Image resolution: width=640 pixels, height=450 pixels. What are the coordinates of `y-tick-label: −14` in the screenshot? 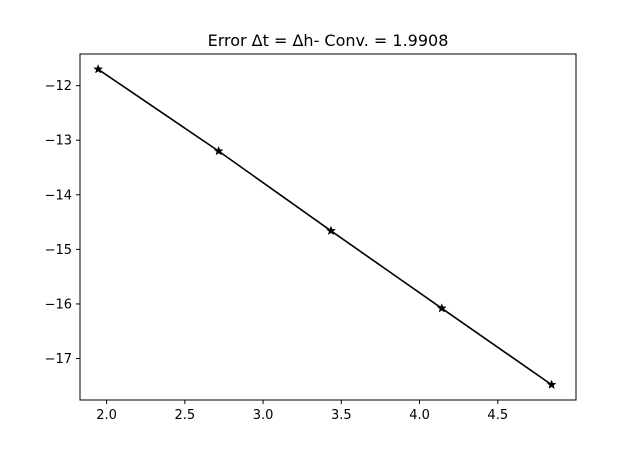 It's located at (58, 195).